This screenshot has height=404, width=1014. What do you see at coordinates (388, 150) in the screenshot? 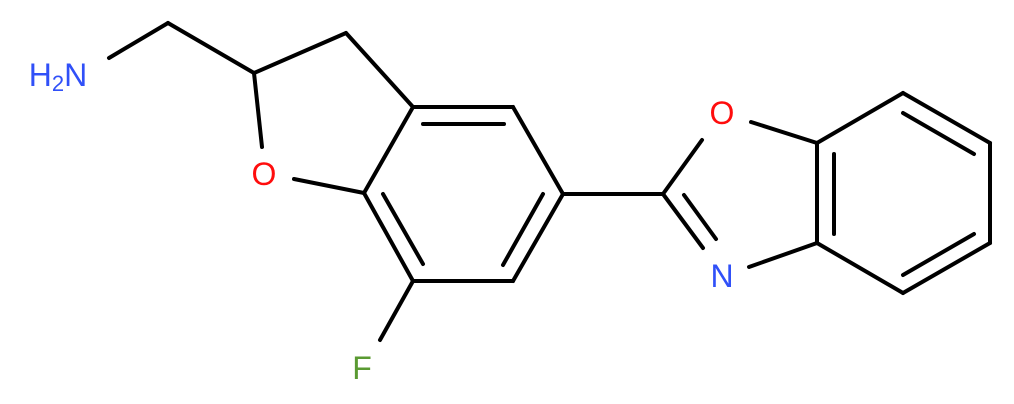
I see `bond-c7a-c3a` at bounding box center [388, 150].